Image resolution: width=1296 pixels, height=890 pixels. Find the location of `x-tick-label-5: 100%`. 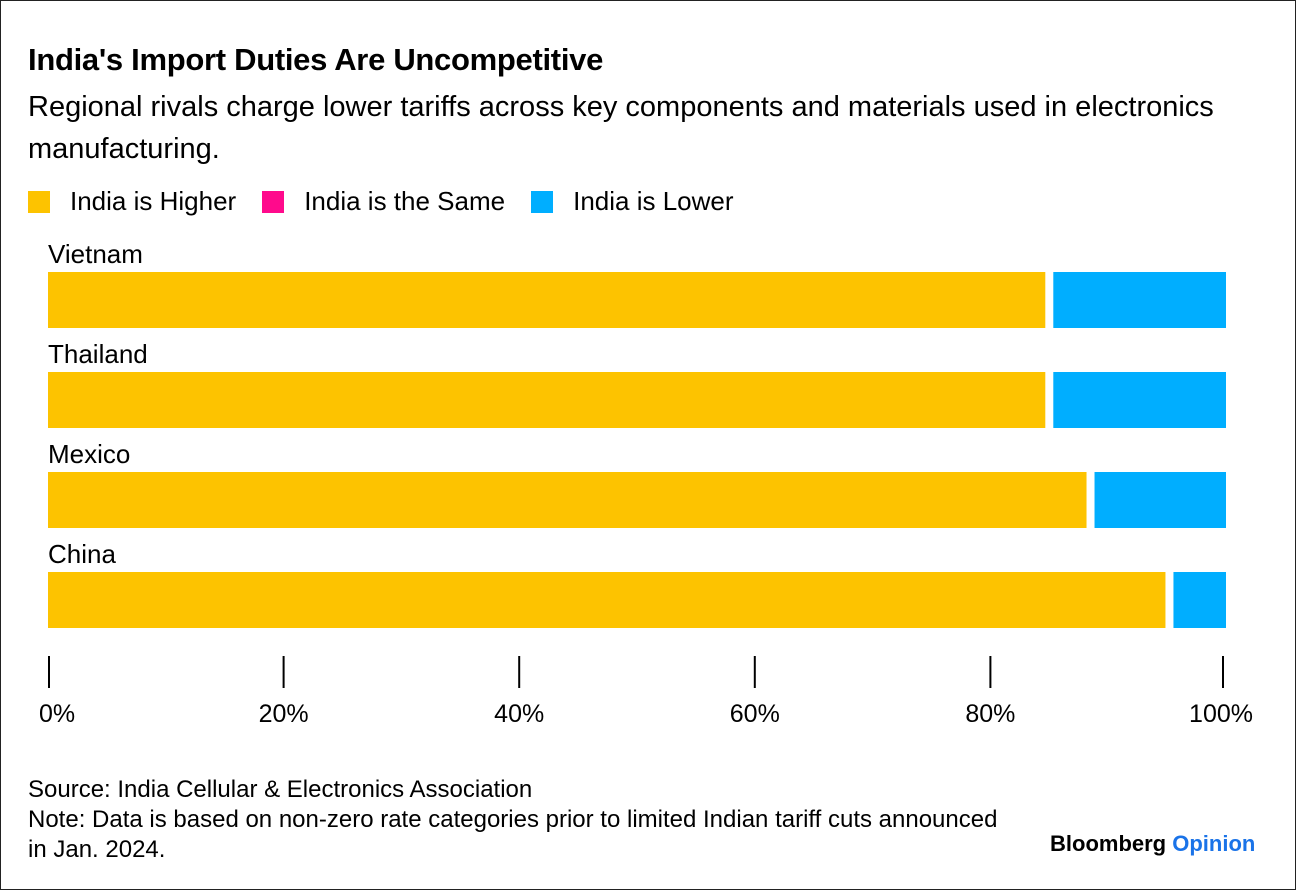

x-tick-label-5: 100% is located at coordinates (1221, 714).